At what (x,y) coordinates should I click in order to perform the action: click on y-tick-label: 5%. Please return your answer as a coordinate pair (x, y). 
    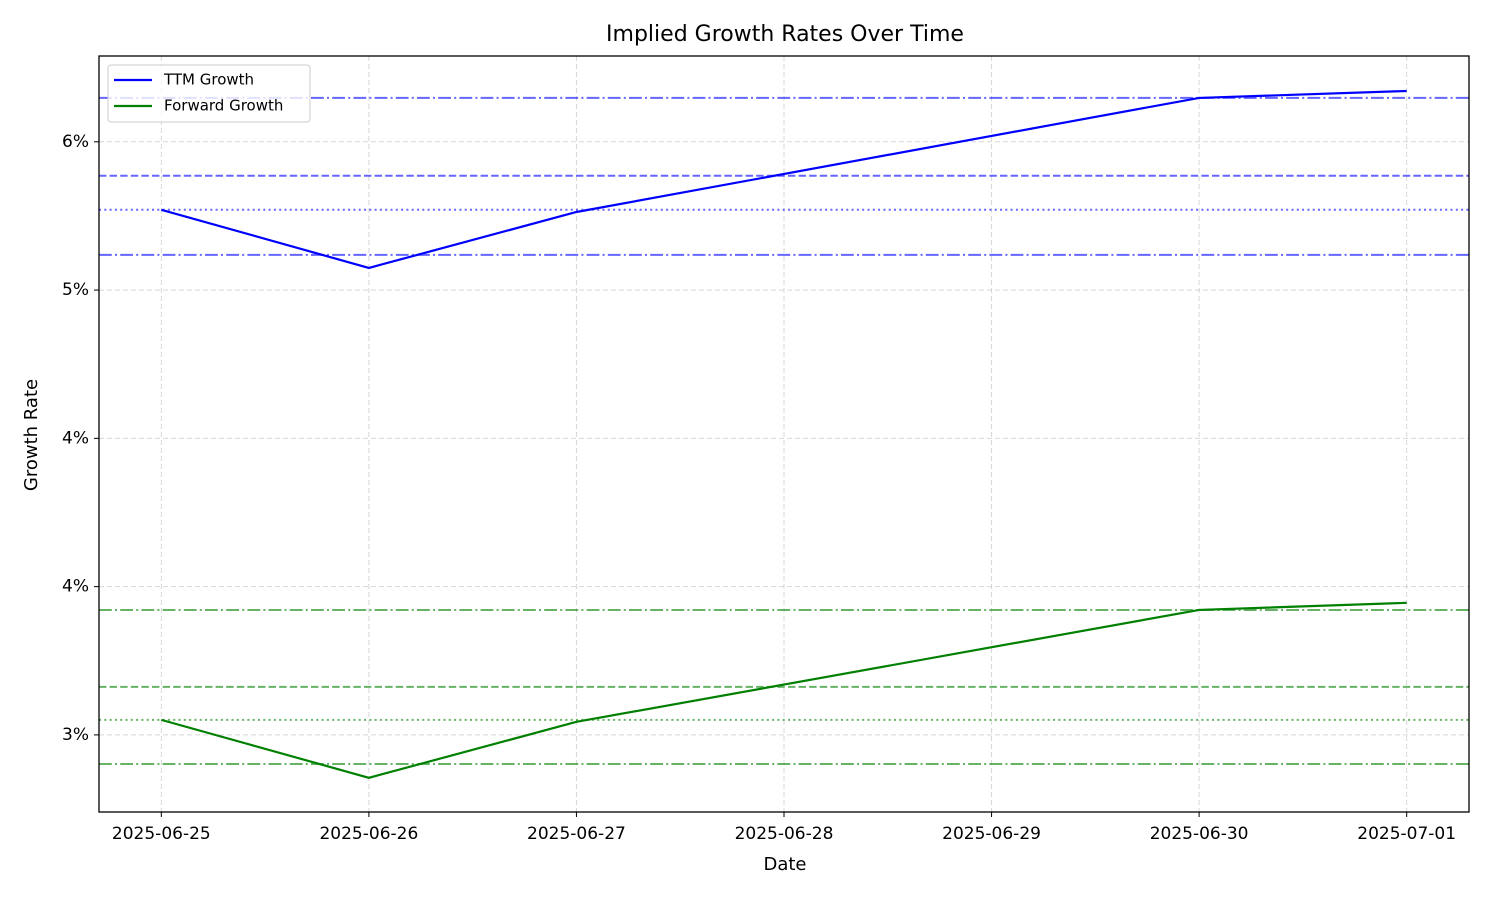
    Looking at the image, I should click on (75, 290).